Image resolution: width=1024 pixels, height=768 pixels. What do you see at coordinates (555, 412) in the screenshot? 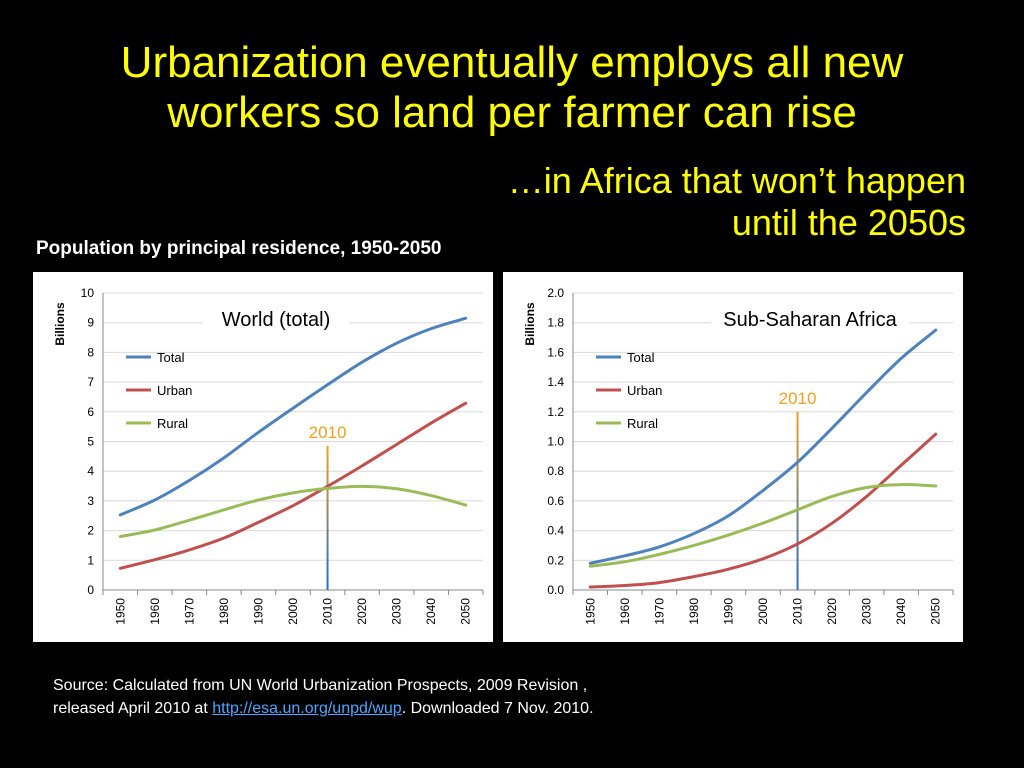
I see `ssa-y-tick-label: 1.2` at bounding box center [555, 412].